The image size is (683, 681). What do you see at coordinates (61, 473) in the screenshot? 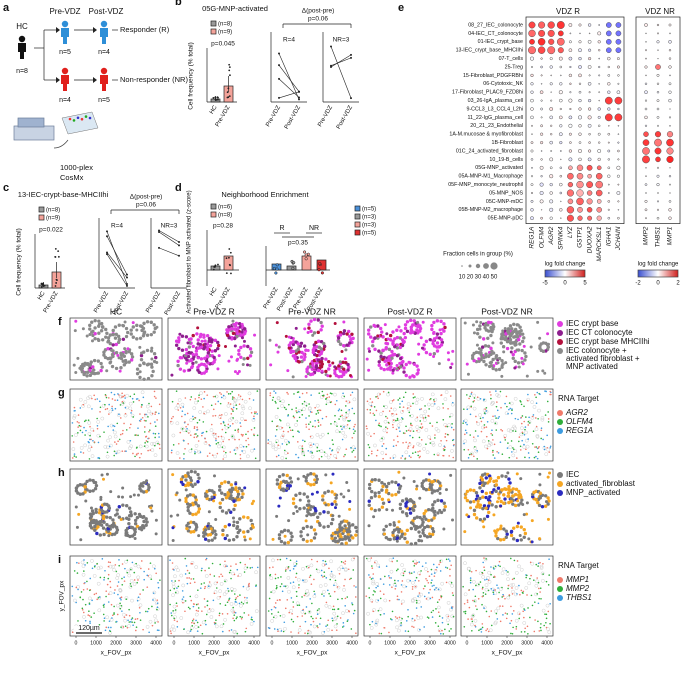
I see `label: h` at bounding box center [61, 473].